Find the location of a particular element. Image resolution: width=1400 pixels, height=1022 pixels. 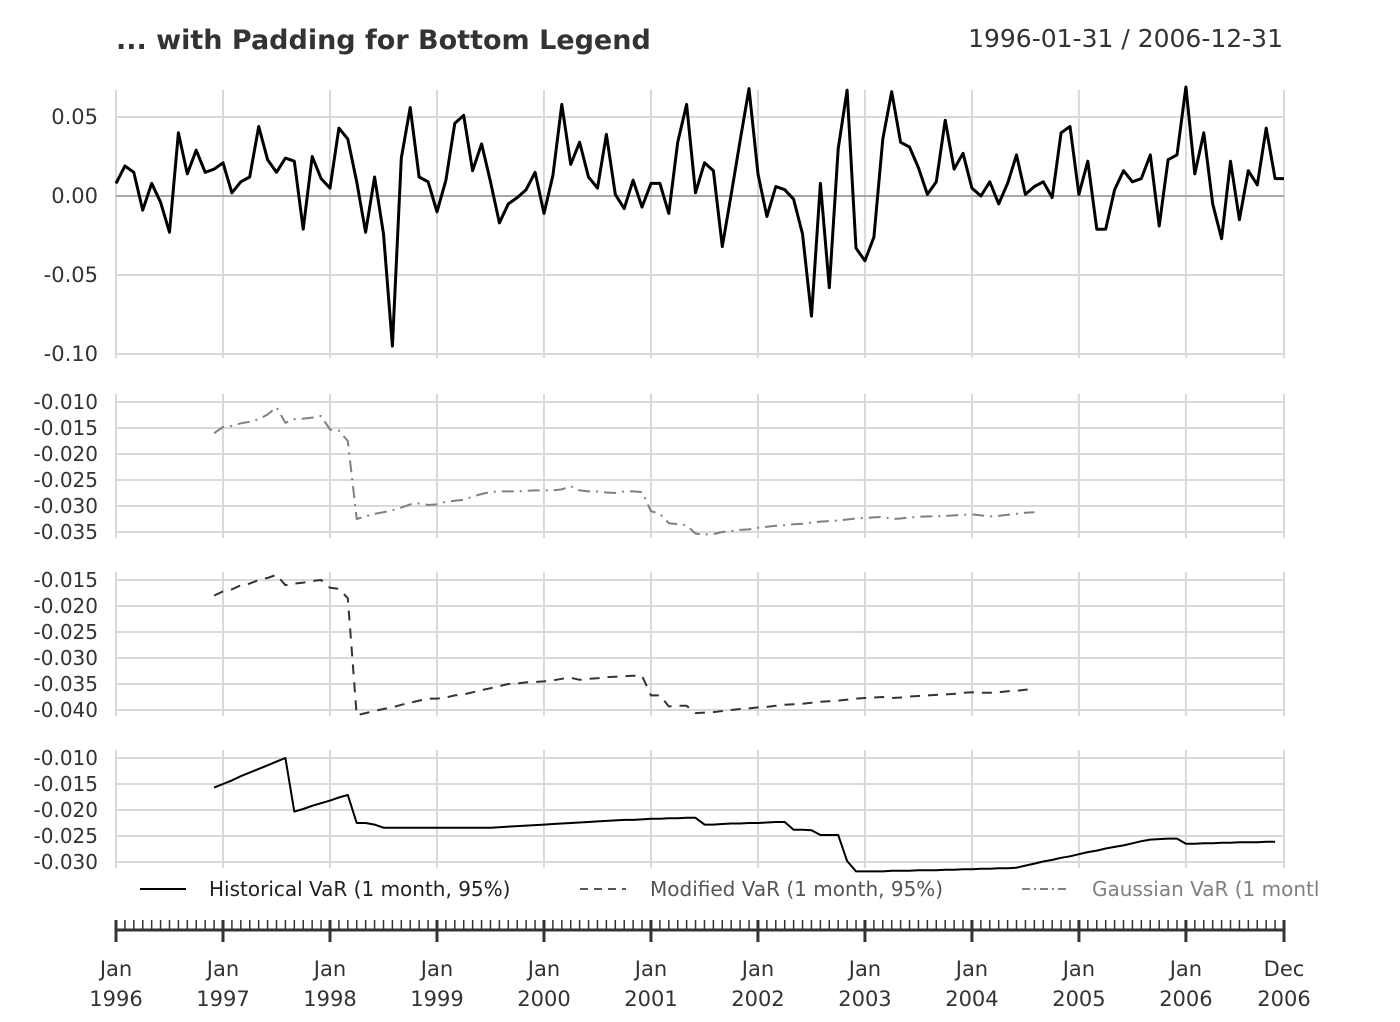

x-tick-year: 2004 is located at coordinates (971, 999).